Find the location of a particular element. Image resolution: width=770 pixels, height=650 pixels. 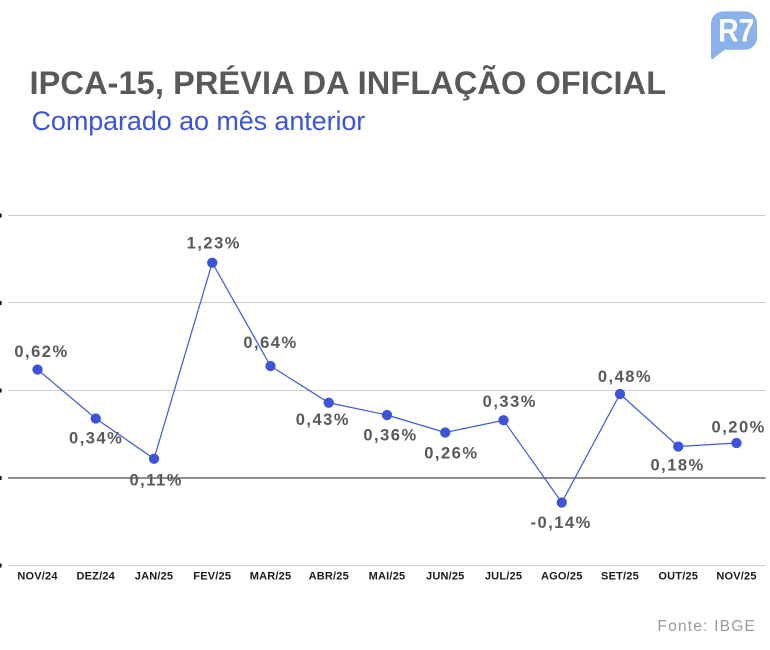

svg-text: 0,20% is located at coordinates (739, 427).